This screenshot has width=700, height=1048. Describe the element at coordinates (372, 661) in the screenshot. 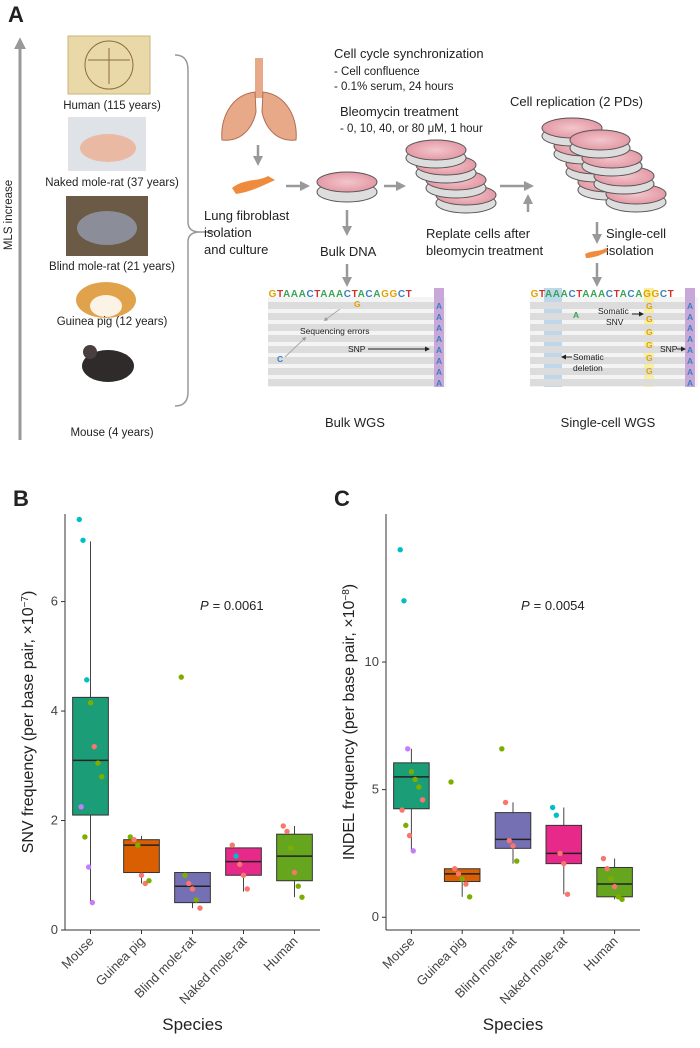

I see `y-tick-label: 10` at that location.